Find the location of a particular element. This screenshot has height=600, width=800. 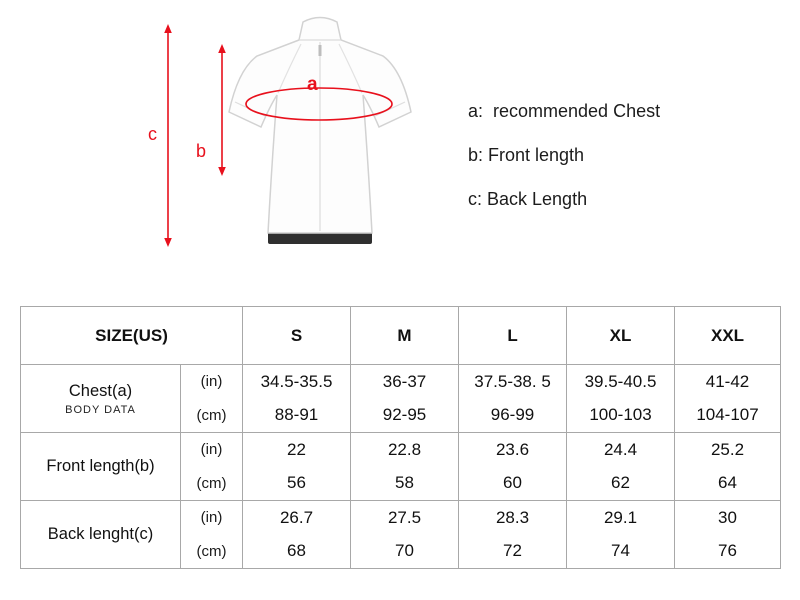

jersey-raglan-seam-left is located at coordinates (289, 68).